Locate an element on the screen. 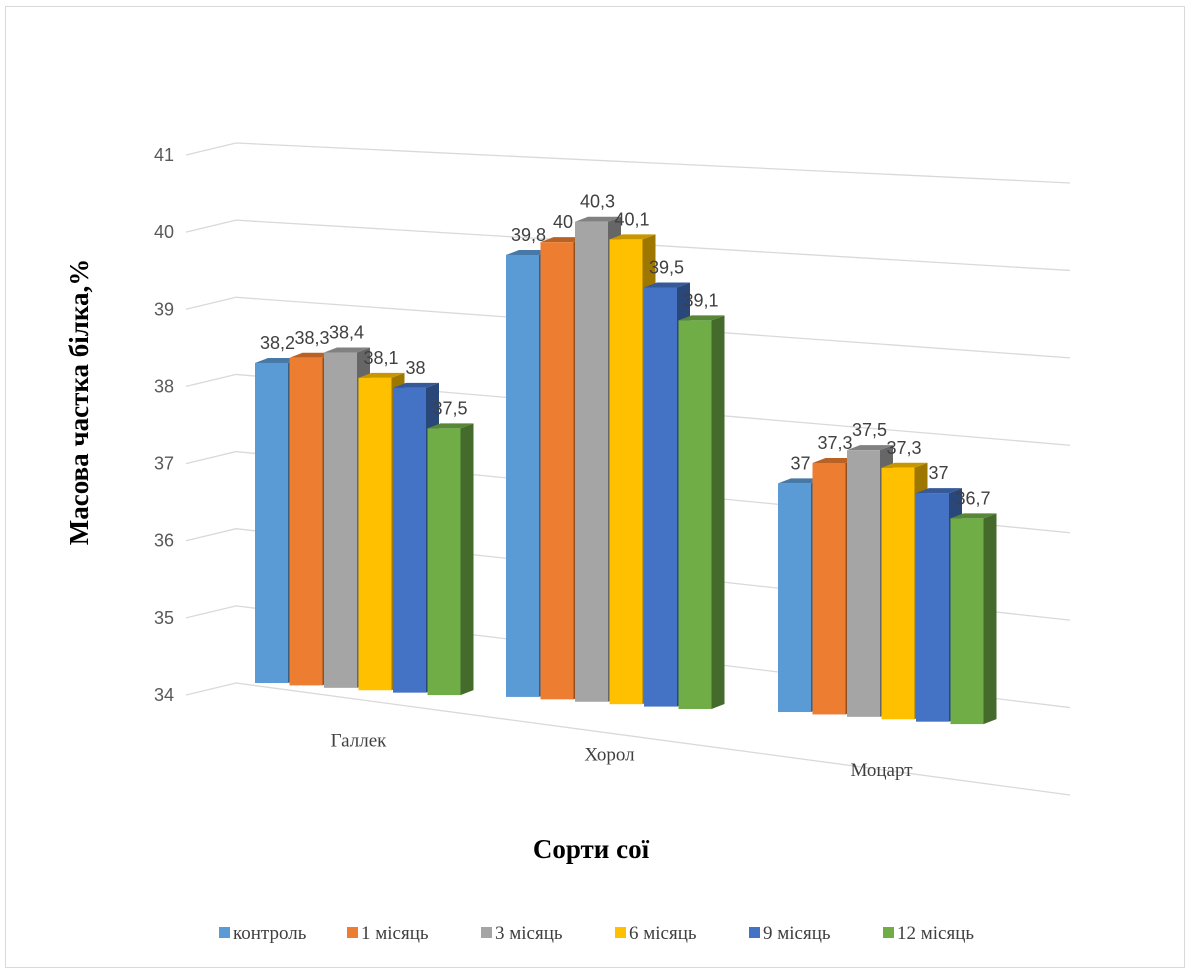  data-label: 38,1 is located at coordinates (380, 358).